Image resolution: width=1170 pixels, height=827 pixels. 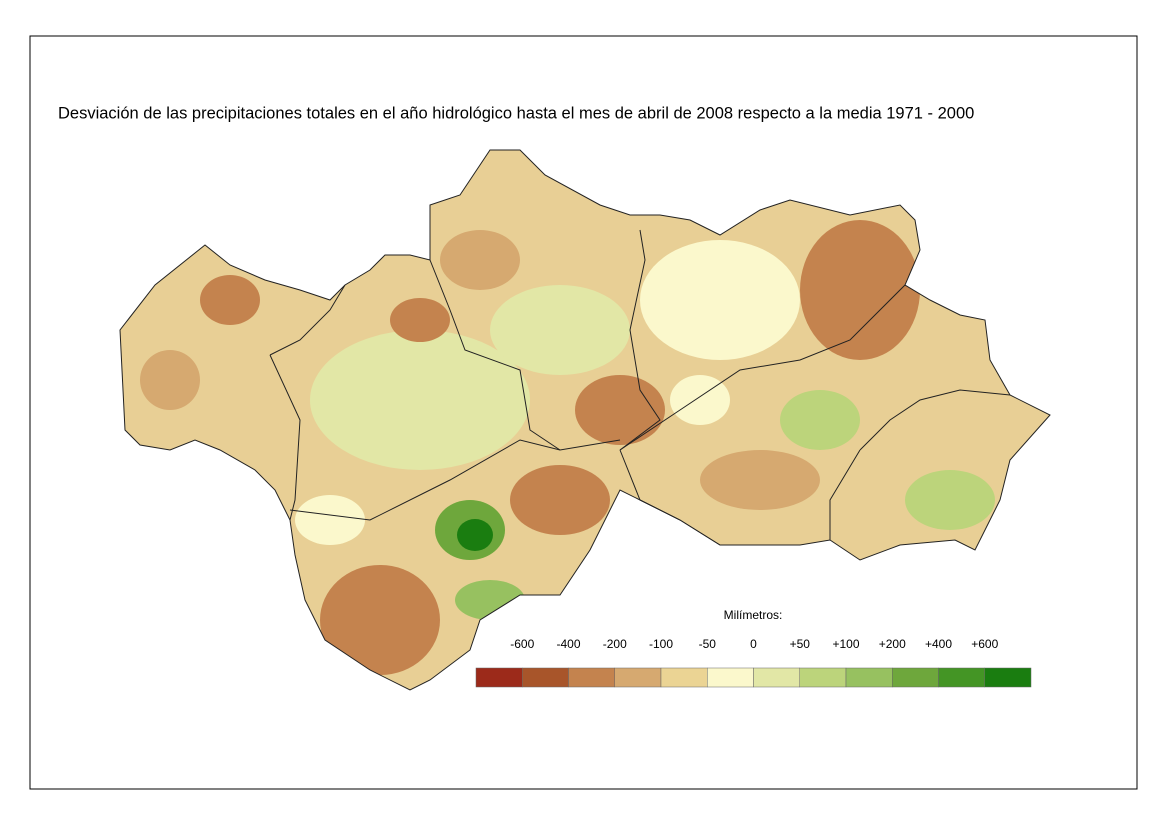 What do you see at coordinates (753, 644) in the screenshot?
I see `legend-label: 0` at bounding box center [753, 644].